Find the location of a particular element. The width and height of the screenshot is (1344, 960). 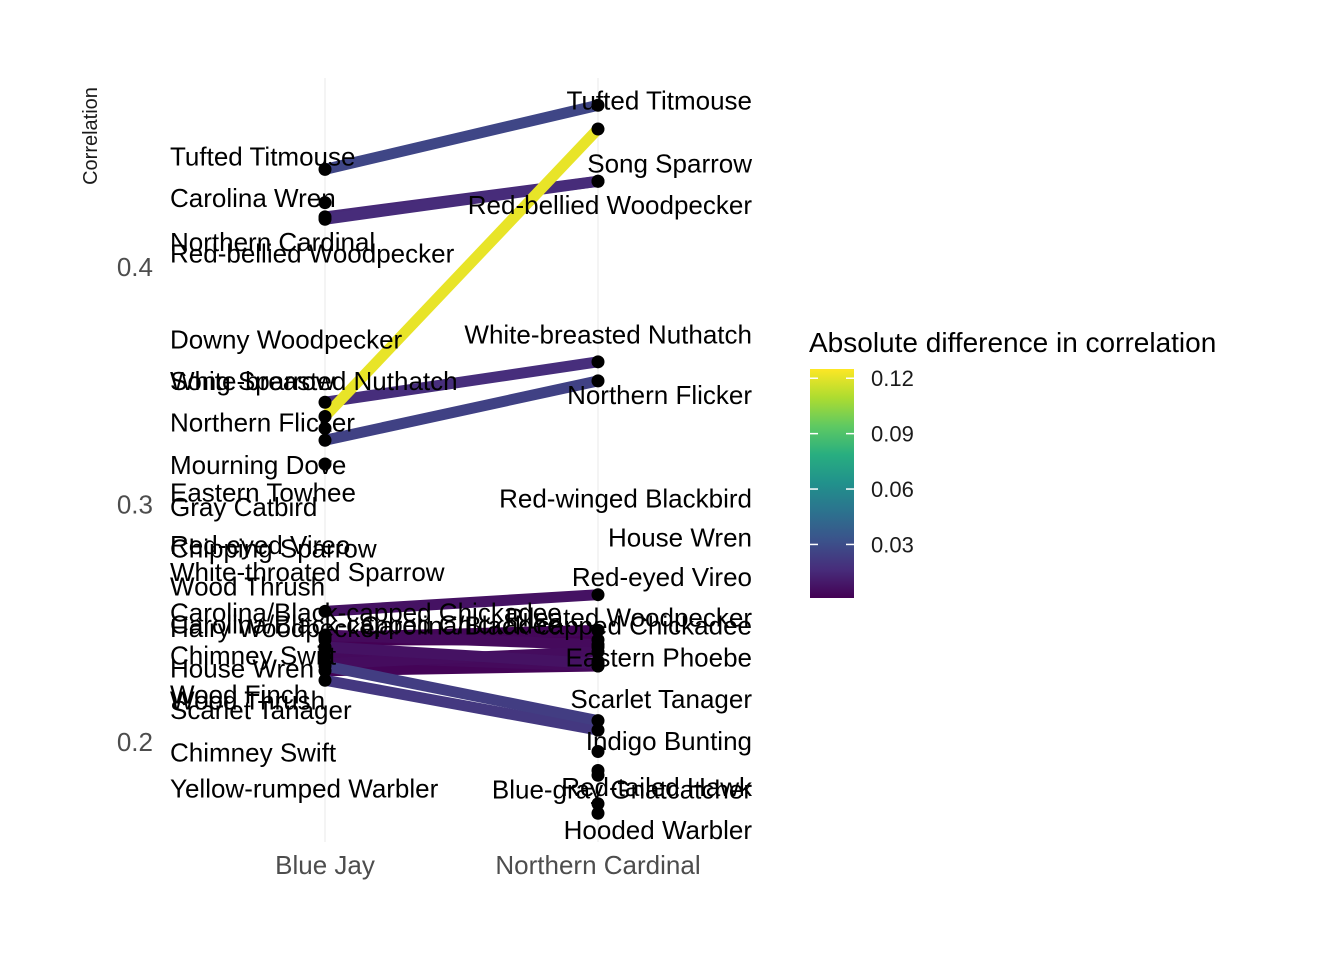

segment-song-sparrow is located at coordinates (461, 273).